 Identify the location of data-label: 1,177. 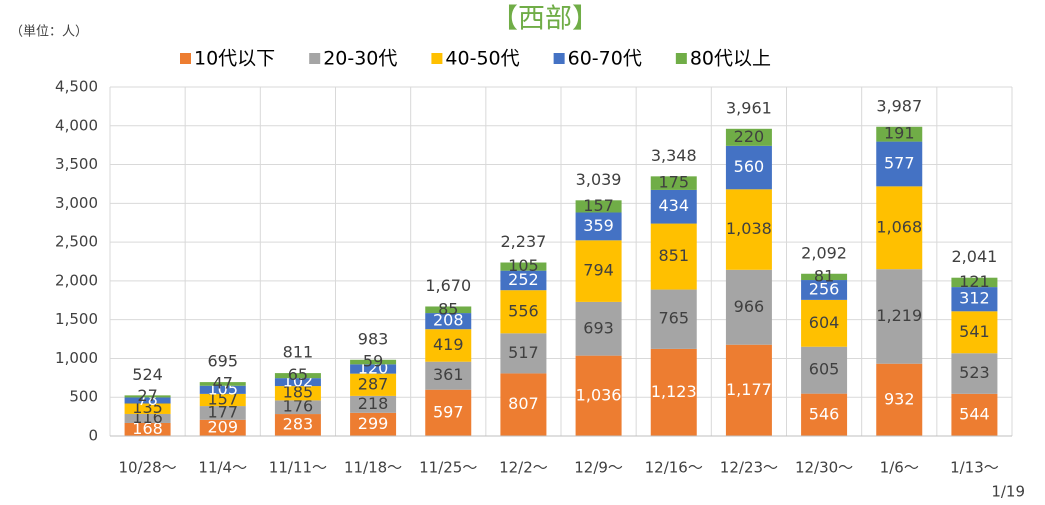
(749, 389).